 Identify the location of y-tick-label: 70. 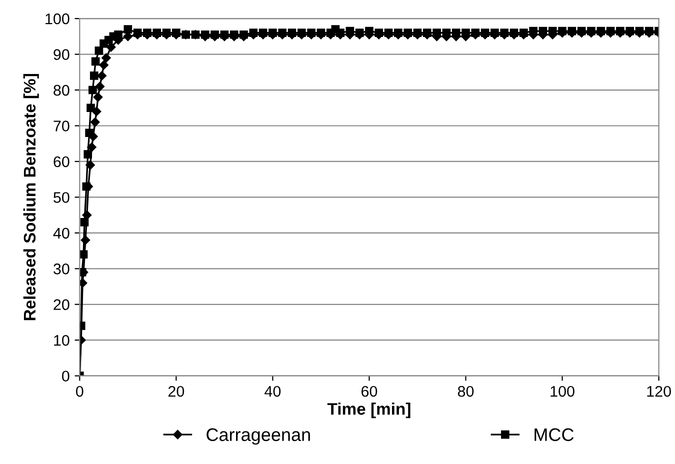
(62, 126).